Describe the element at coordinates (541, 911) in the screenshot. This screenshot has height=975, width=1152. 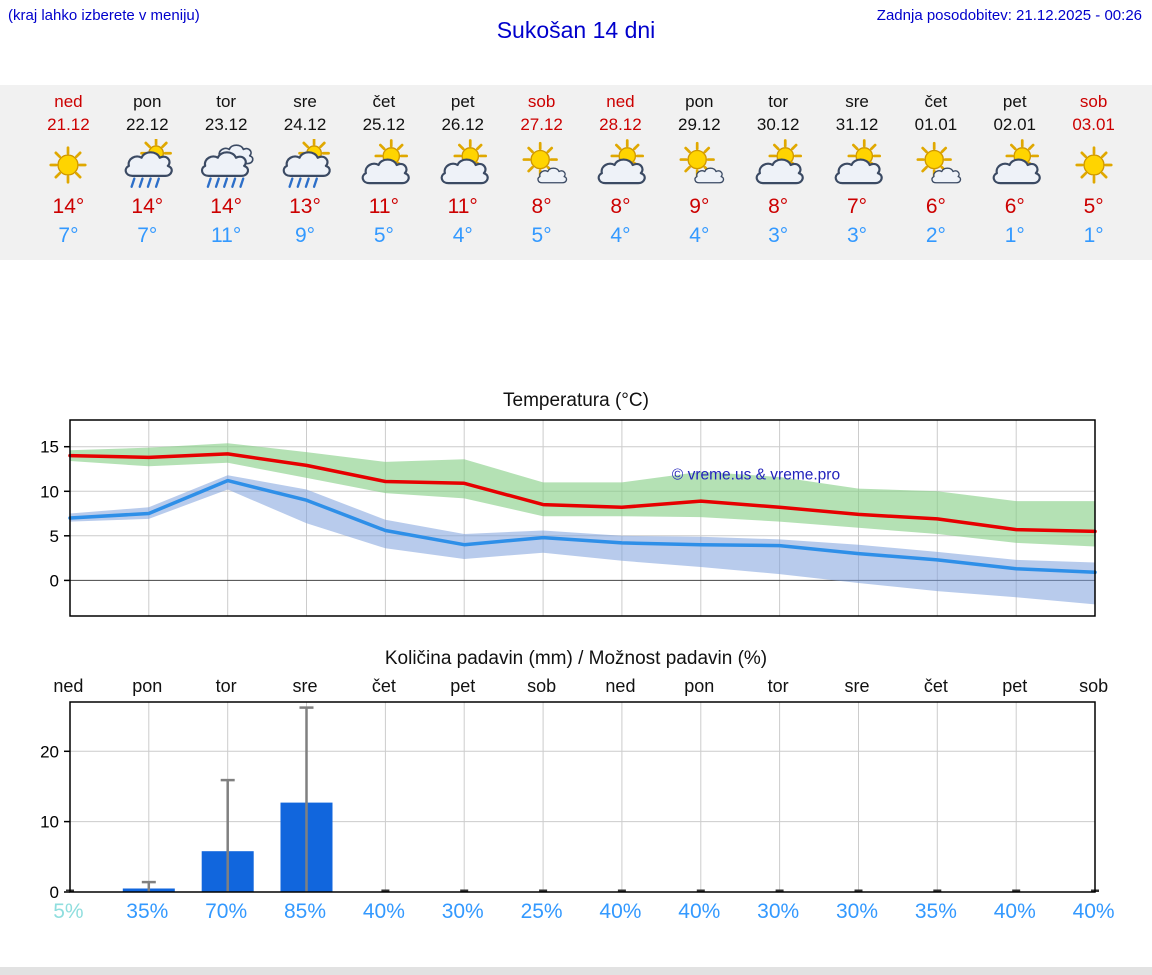
I see `precip-probability: 25%` at that location.